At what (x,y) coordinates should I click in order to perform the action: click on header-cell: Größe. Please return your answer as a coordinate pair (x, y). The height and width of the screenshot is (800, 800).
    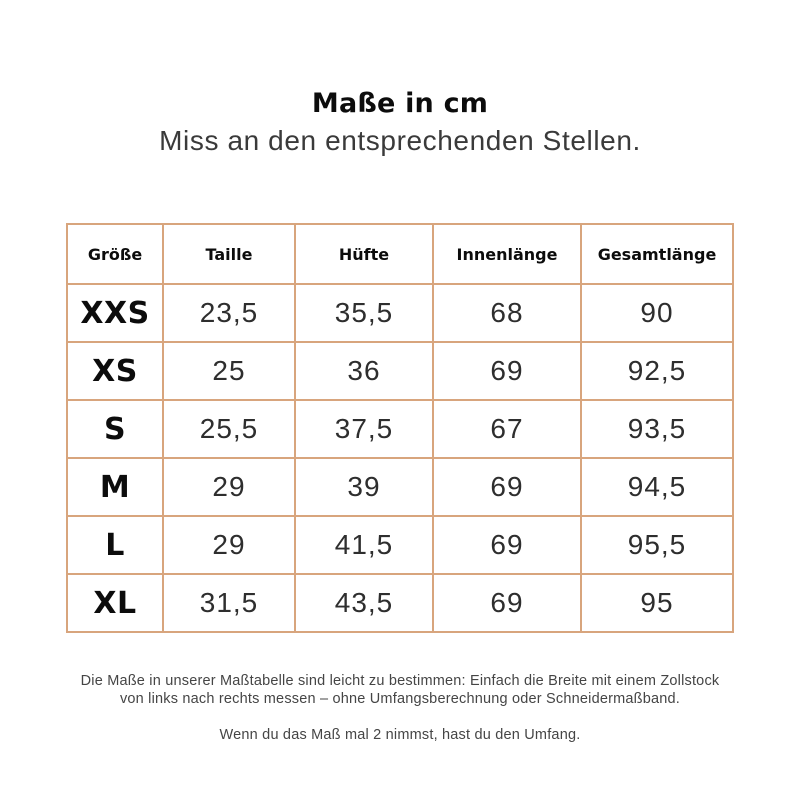
    Looking at the image, I should click on (115, 254).